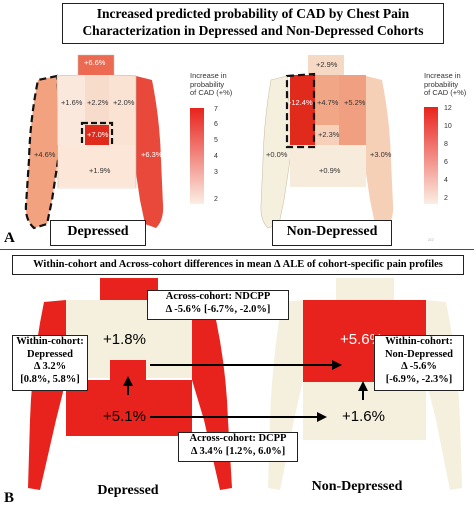  I want to click on nondep-legend-tick: 4, so click(446, 180).